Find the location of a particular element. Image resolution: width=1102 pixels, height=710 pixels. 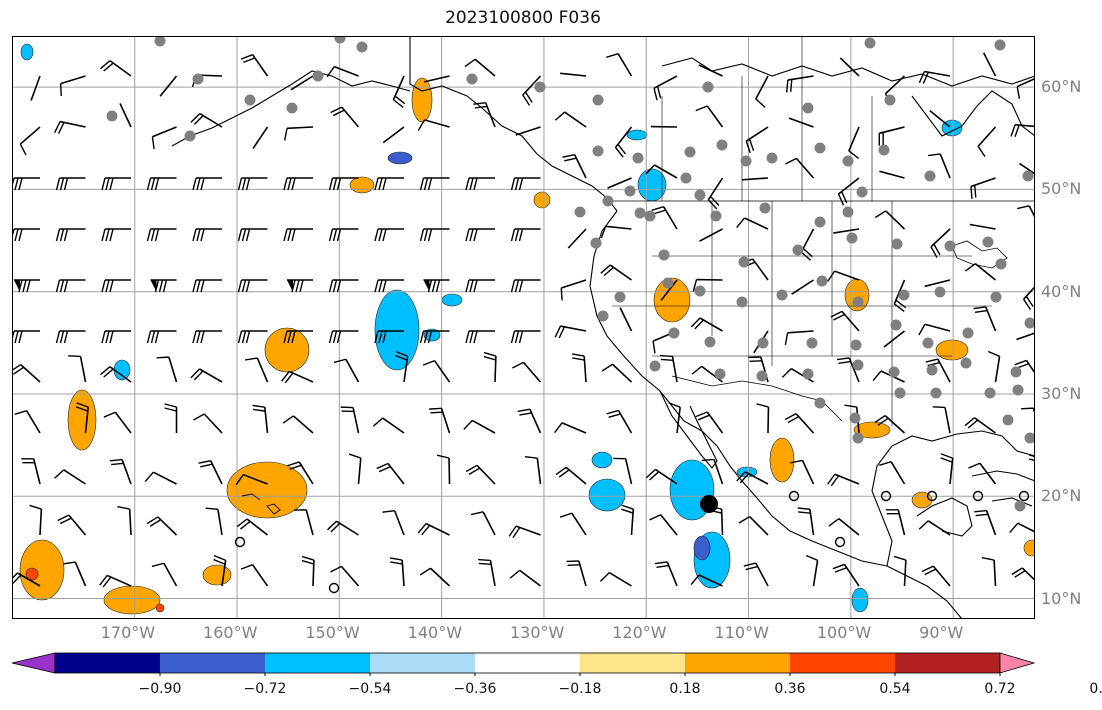

great-lakes is located at coordinates (979, 254).